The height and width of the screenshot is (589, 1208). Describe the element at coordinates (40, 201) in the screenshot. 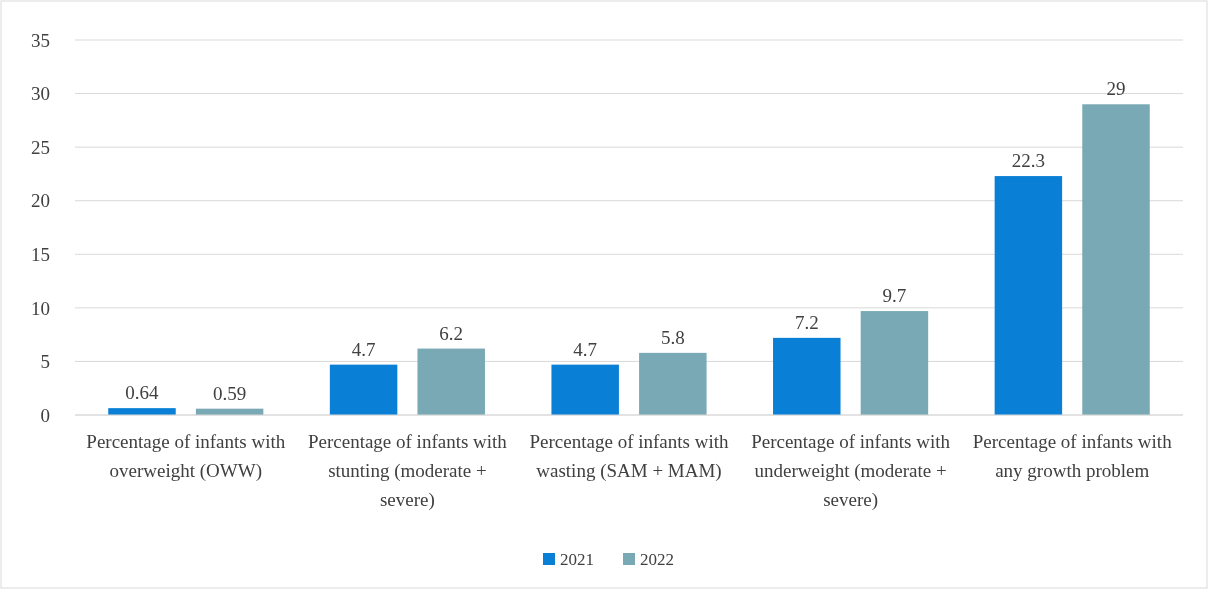

I see `y-tick-label: 20` at that location.